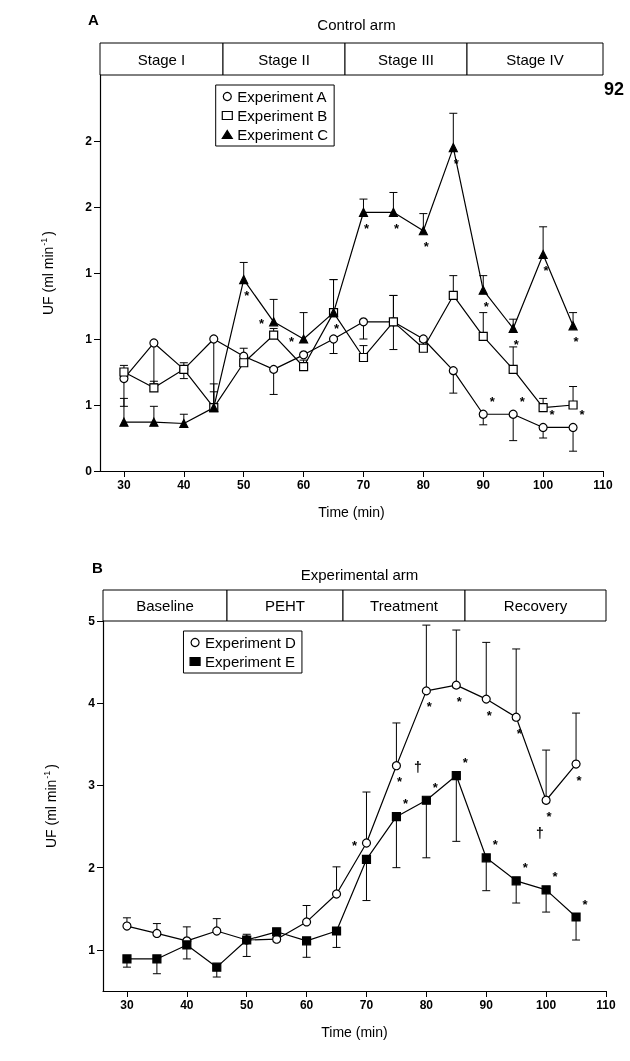 This screenshot has width=630, height=1061. I want to click on legend-label: Experiment A, so click(282, 96).